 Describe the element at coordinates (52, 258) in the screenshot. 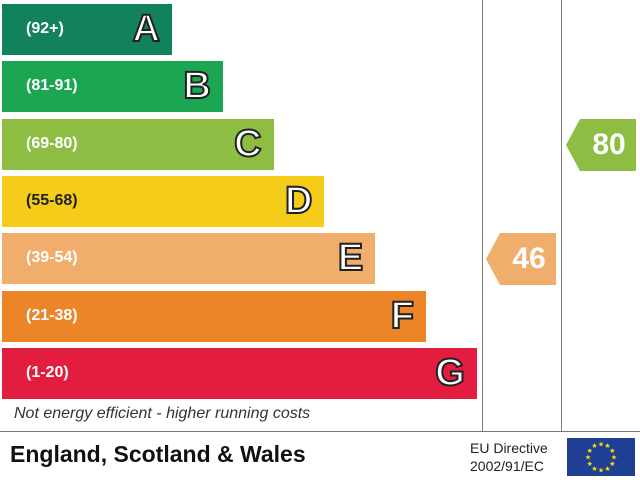

I see `band-range-label: (39-54)` at that location.